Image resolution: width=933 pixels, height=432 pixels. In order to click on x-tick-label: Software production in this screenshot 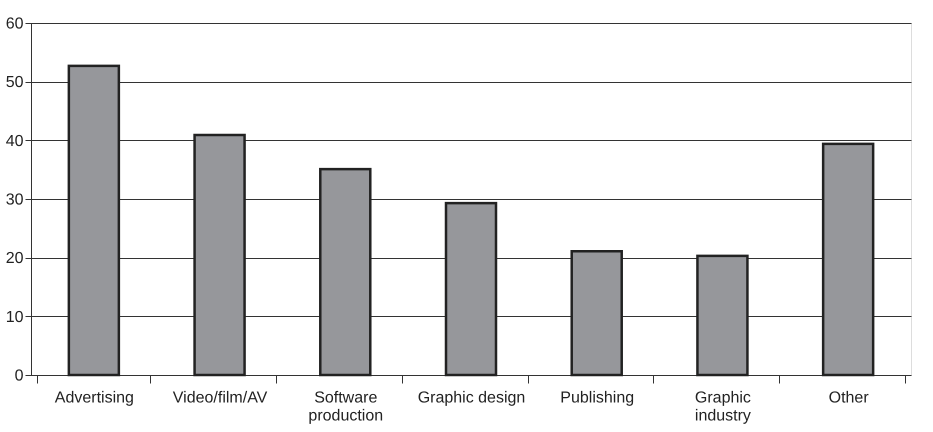, I will do `click(346, 407)`.